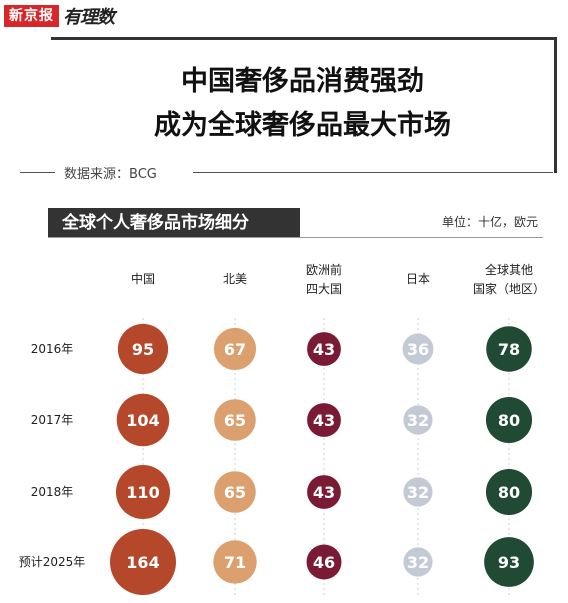 This screenshot has height=603, width=568. I want to click on source-row: 数据来源：BCG, so click(280, 173).